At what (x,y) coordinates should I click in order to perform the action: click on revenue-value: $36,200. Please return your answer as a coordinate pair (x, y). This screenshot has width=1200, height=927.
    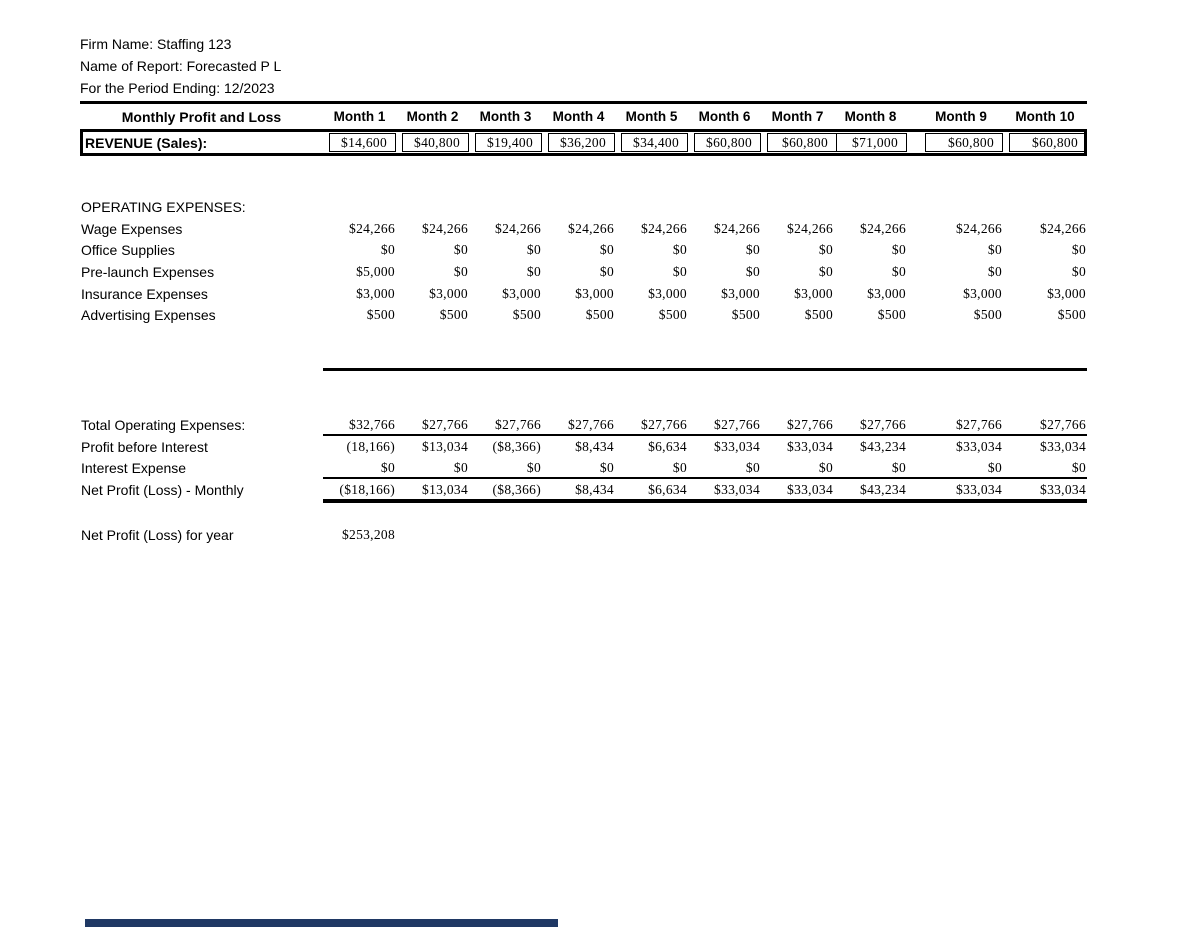
    Looking at the image, I should click on (581, 142).